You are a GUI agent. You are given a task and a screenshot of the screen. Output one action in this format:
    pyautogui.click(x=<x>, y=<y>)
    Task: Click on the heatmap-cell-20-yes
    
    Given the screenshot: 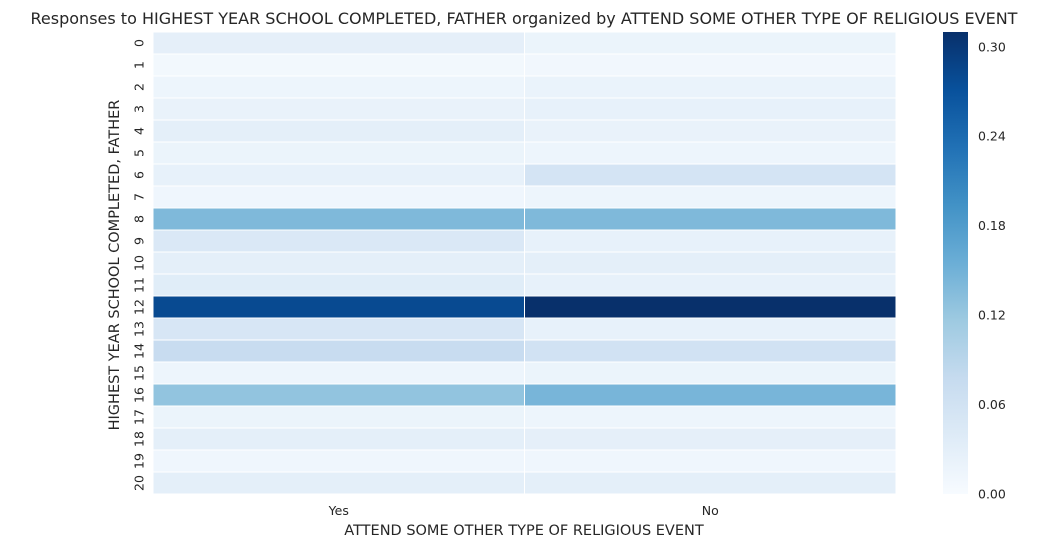 What is the action you would take?
    pyautogui.click(x=338, y=483)
    